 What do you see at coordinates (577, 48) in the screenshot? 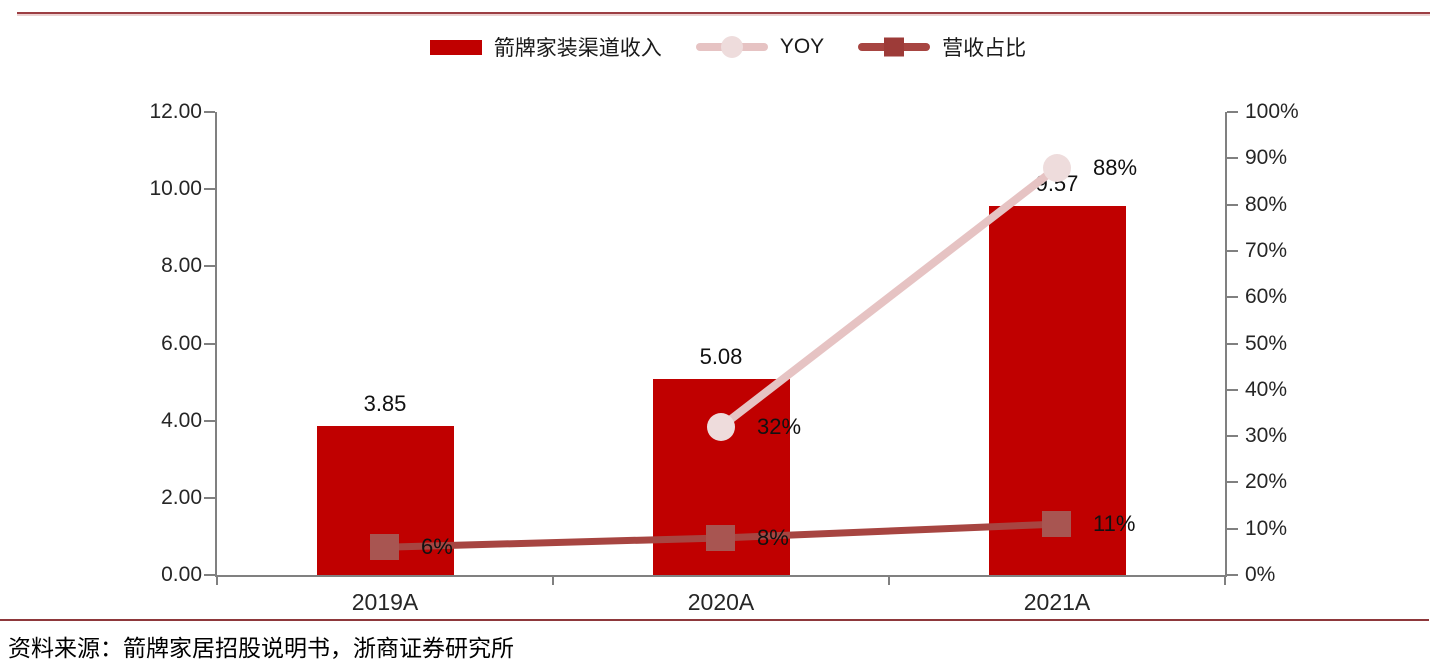
I see `legend-label-revenue: 箭牌家装渠道收入` at bounding box center [577, 48].